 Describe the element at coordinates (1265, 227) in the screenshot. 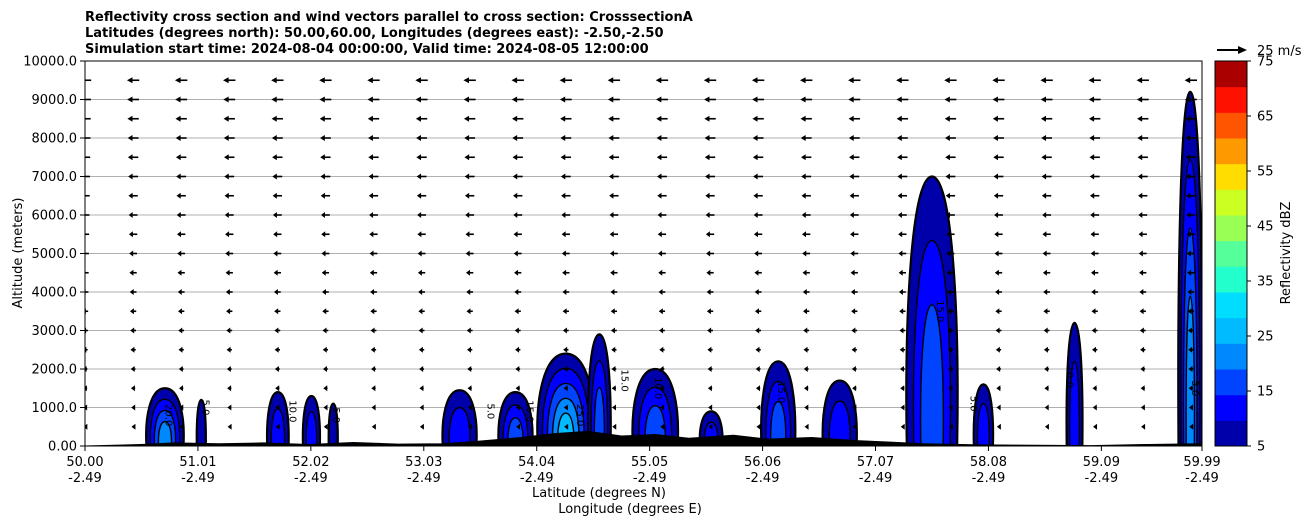

I see `colorbar-tick-label: 45` at that location.